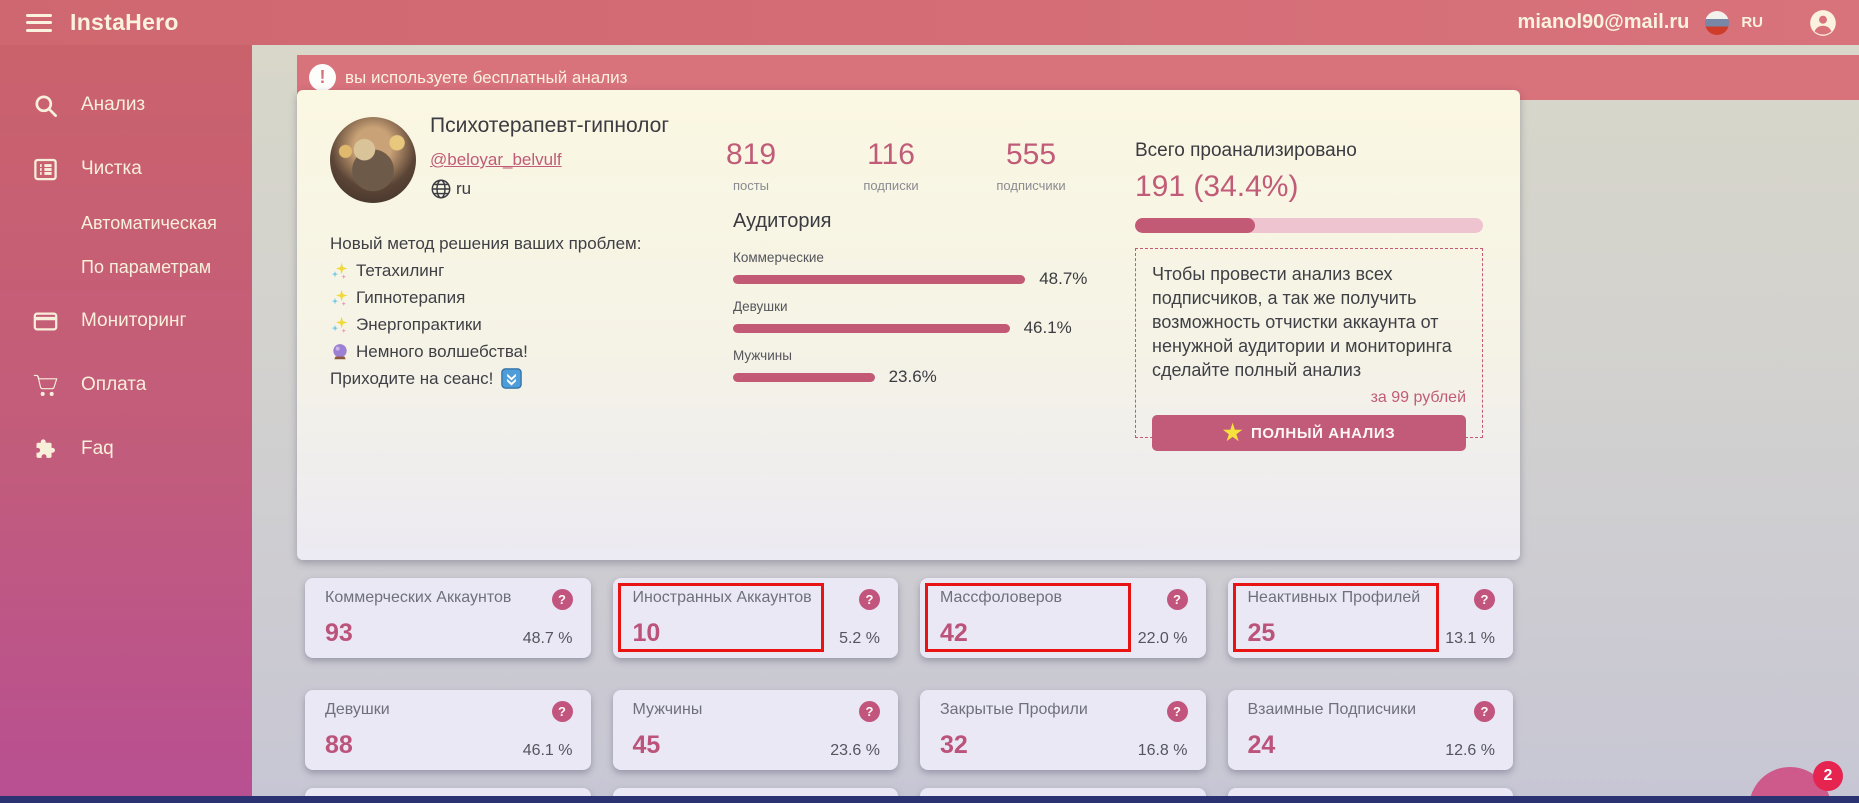 The image size is (1859, 803). Describe the element at coordinates (751, 185) in the screenshot. I see `posts-label: посты` at that location.